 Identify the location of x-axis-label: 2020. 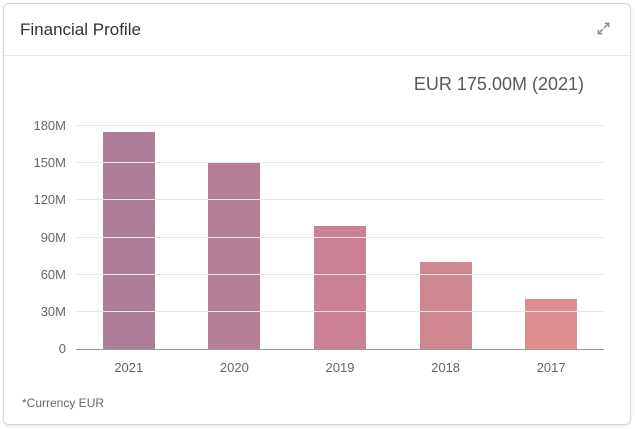
(234, 367).